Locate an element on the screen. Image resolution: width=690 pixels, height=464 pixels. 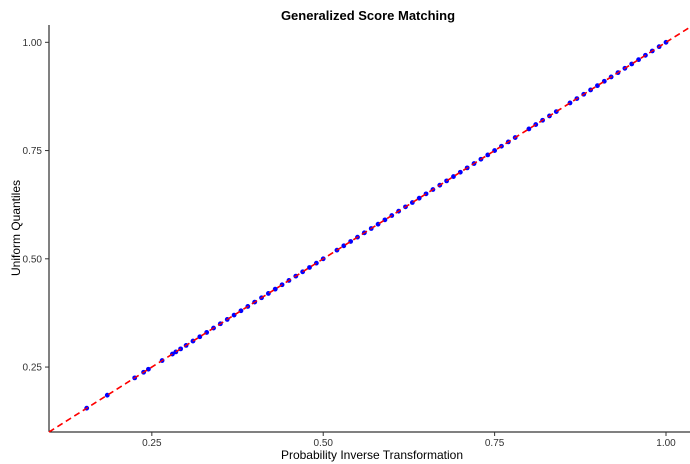
y-tick-label: 0.75 is located at coordinates (33, 151).